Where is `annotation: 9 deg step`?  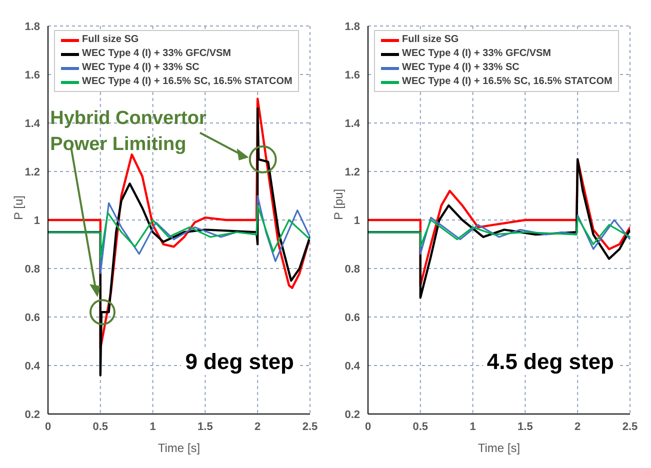
annotation: 9 deg step is located at coordinates (239, 361).